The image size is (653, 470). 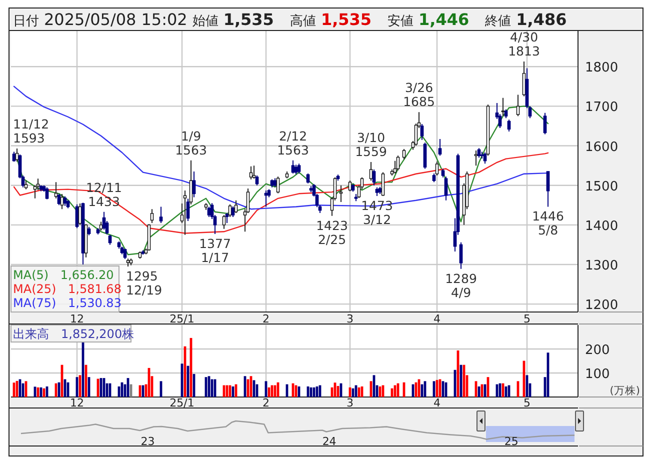 I want to click on annotation: 1446 5/8, so click(x=548, y=223).